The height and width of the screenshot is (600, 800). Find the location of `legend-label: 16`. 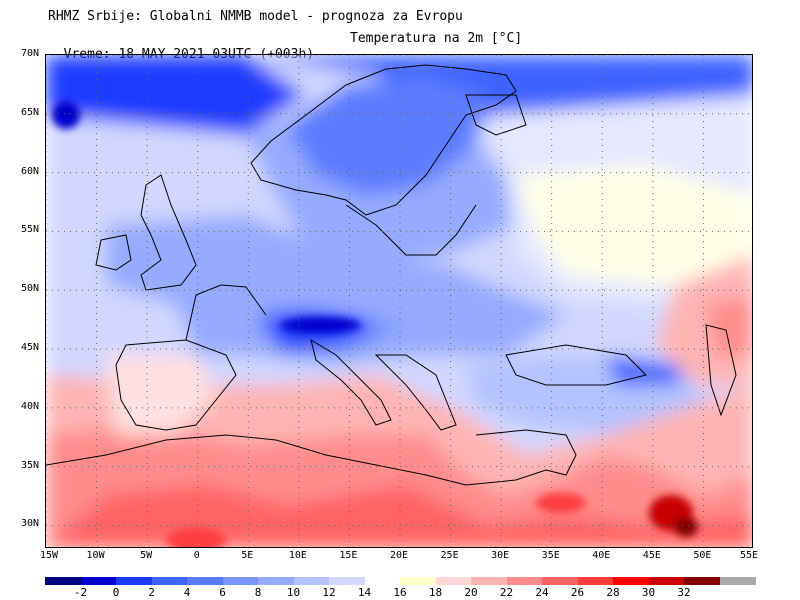

legend-label: 16 is located at coordinates (400, 592).